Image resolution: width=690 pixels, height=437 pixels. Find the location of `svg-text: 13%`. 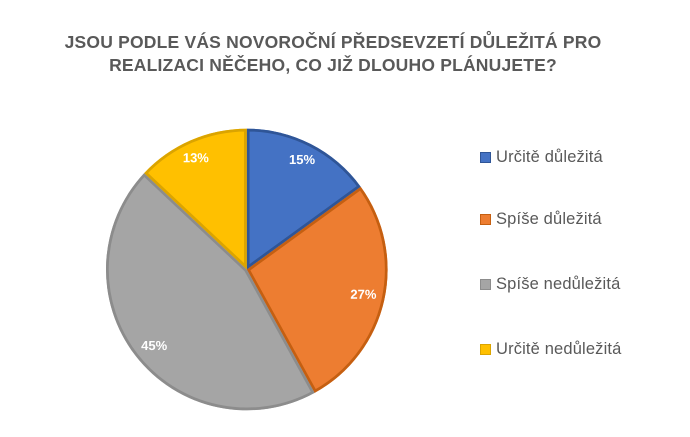

svg-text: 13% is located at coordinates (196, 157).